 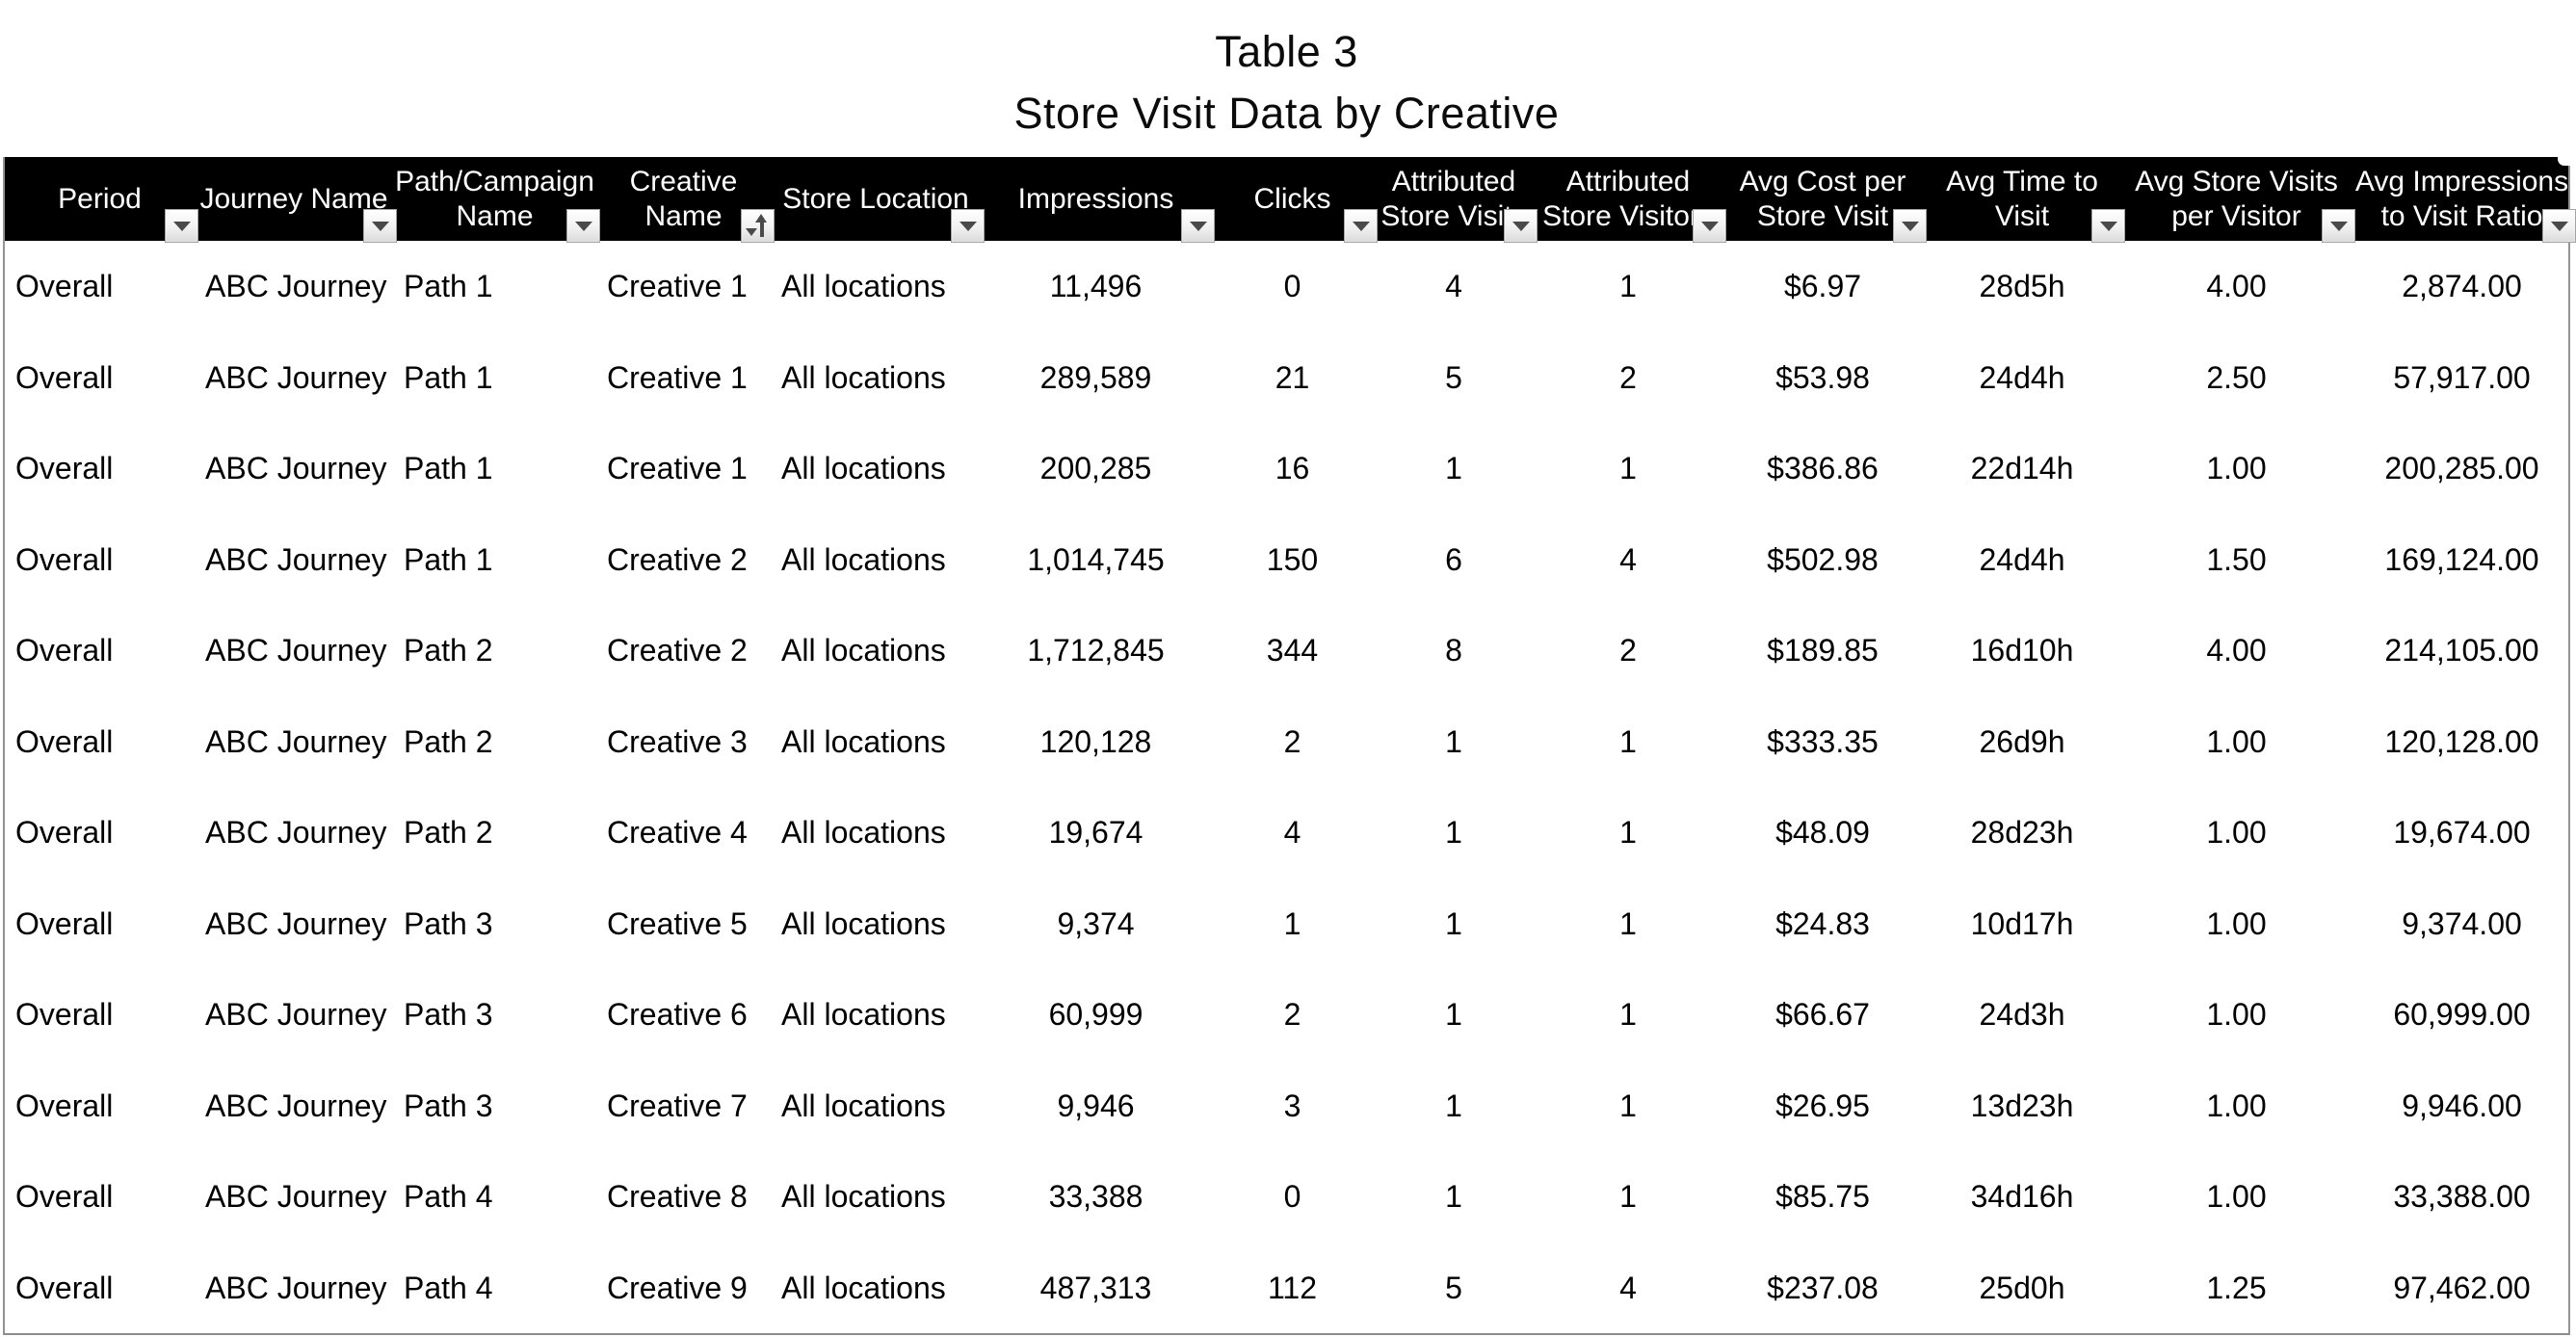 What do you see at coordinates (1823, 377) in the screenshot?
I see `cell-avg-cost-per-store-visit: $53.98` at bounding box center [1823, 377].